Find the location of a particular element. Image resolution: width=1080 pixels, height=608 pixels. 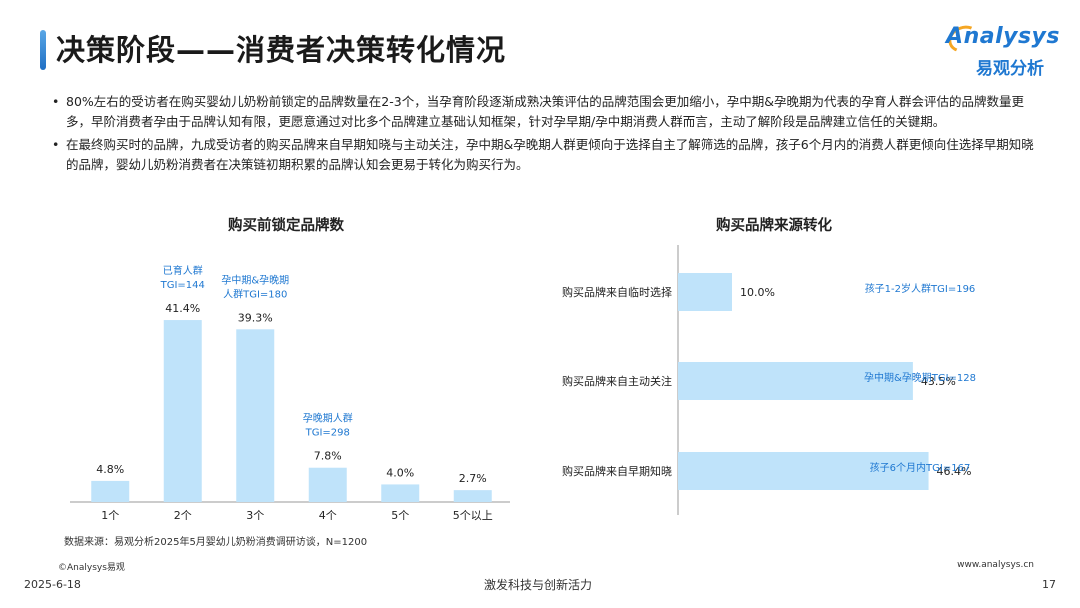

value-label: 43.5% is located at coordinates (938, 381).